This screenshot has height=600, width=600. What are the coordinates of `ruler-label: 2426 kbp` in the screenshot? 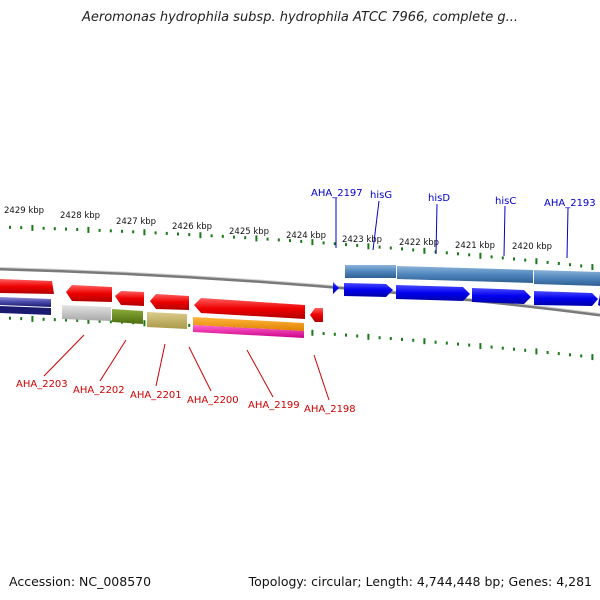 It's located at (192, 227).